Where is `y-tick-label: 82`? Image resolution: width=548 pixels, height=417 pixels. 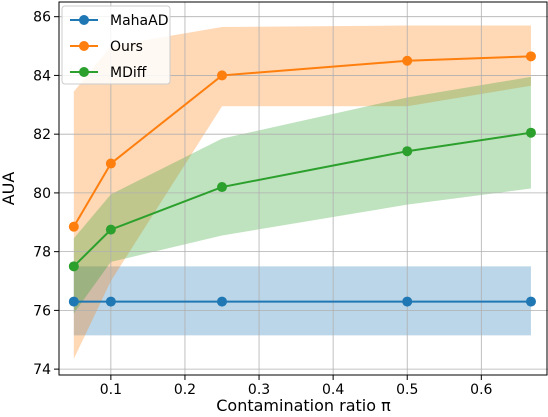
y-tick-label: 82 is located at coordinates (42, 135).